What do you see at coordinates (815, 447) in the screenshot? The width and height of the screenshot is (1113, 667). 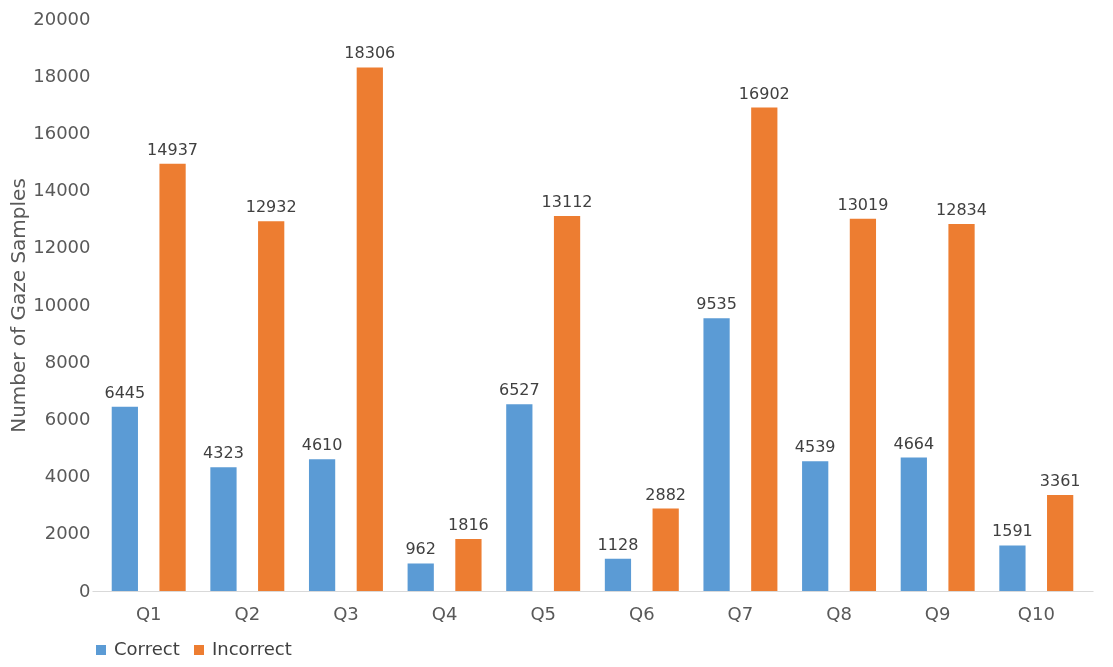 I see `data-label: 4539` at bounding box center [815, 447].